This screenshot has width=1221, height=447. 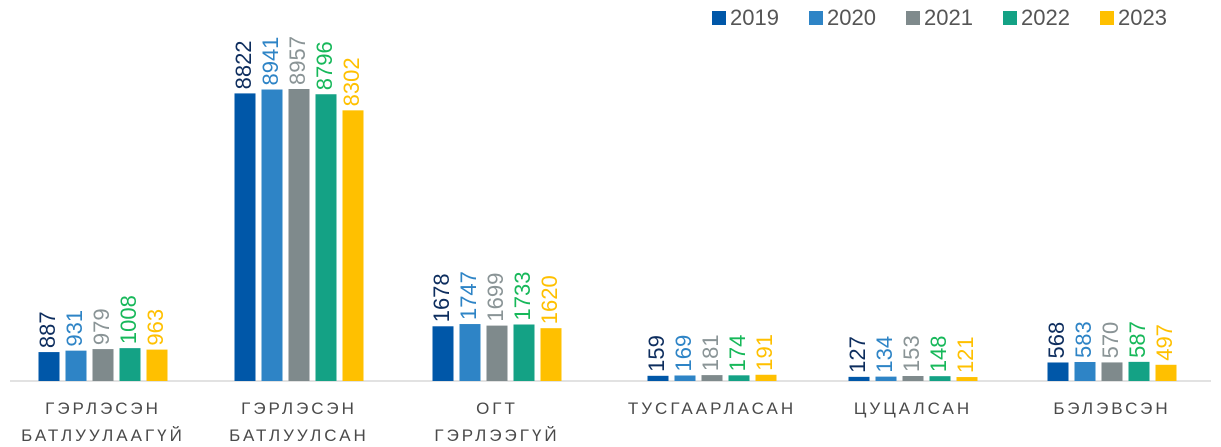 What do you see at coordinates (911, 353) in the screenshot?
I see `value-label: 153` at bounding box center [911, 353].